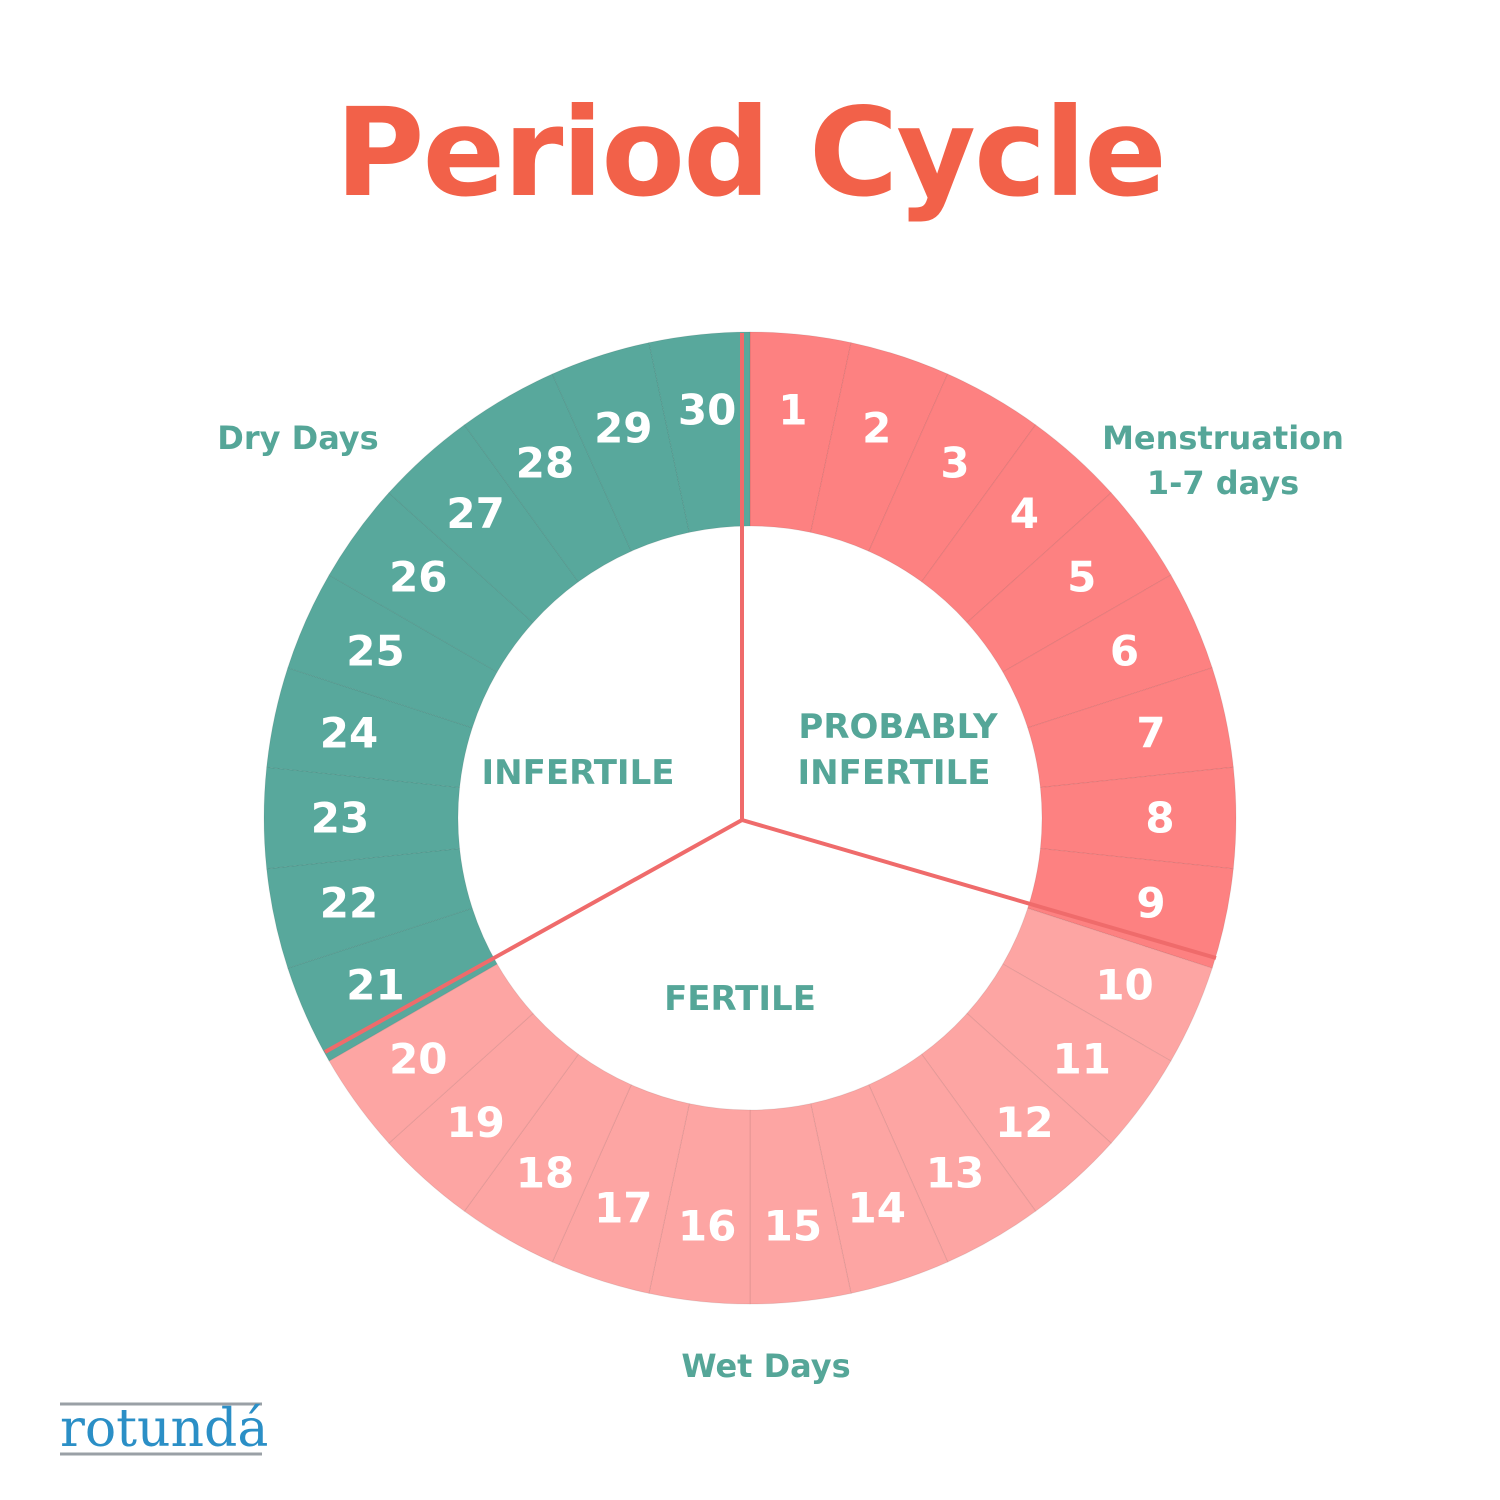 This screenshot has height=1500, width=1500. Describe the element at coordinates (876, 428) in the screenshot. I see `day-number-2: 2` at that location.